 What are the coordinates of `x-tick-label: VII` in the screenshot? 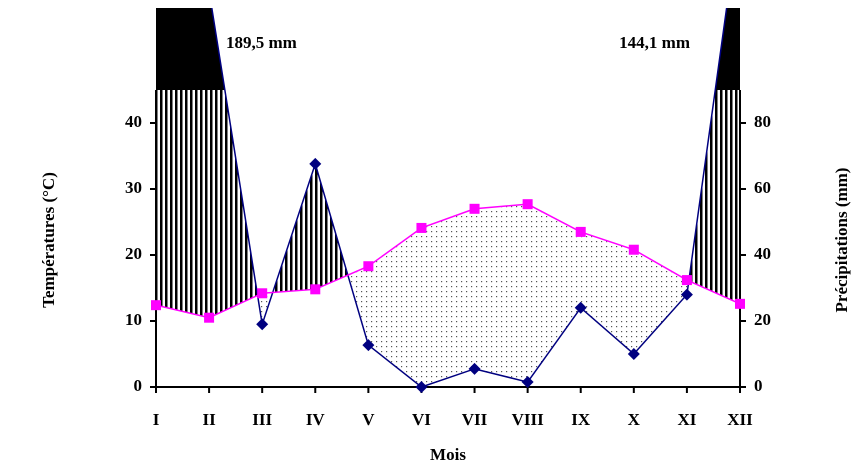 It's located at (475, 419).